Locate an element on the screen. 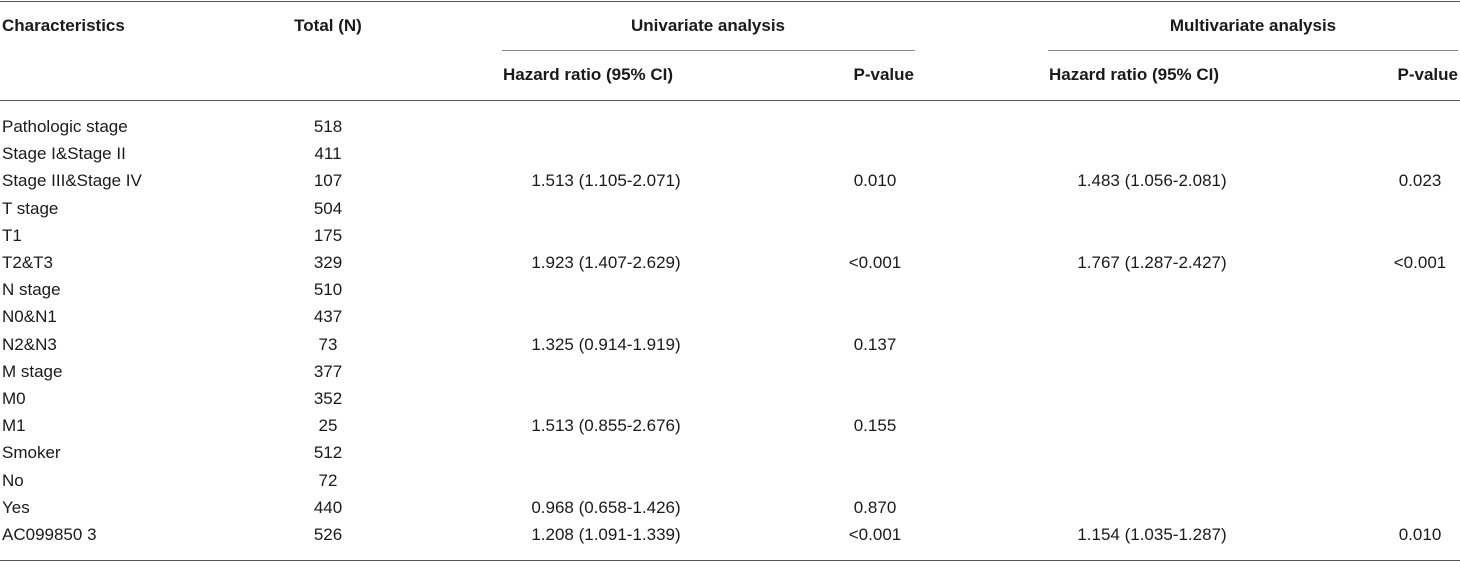 The image size is (1460, 563). row-label: Yes is located at coordinates (16, 507).